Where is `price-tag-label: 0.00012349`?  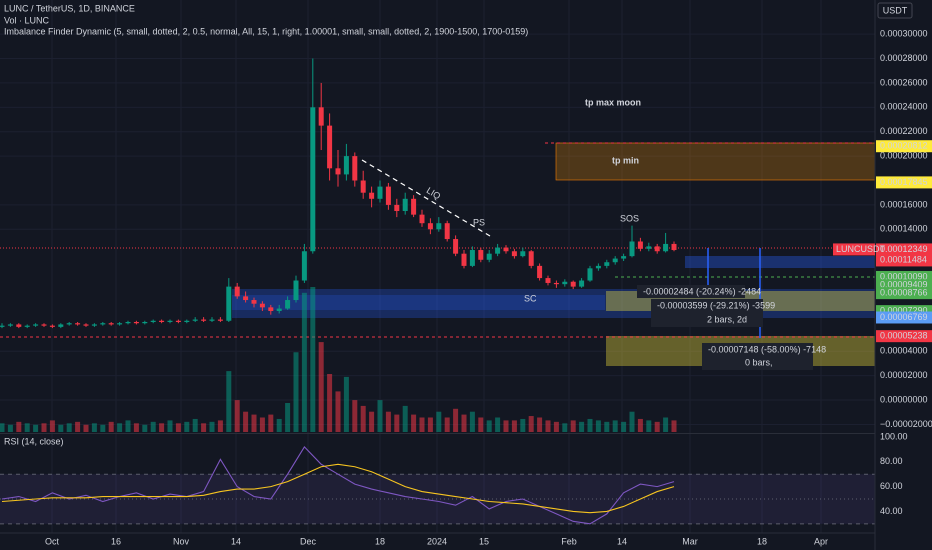
price-tag-label: 0.00012349 is located at coordinates (904, 249).